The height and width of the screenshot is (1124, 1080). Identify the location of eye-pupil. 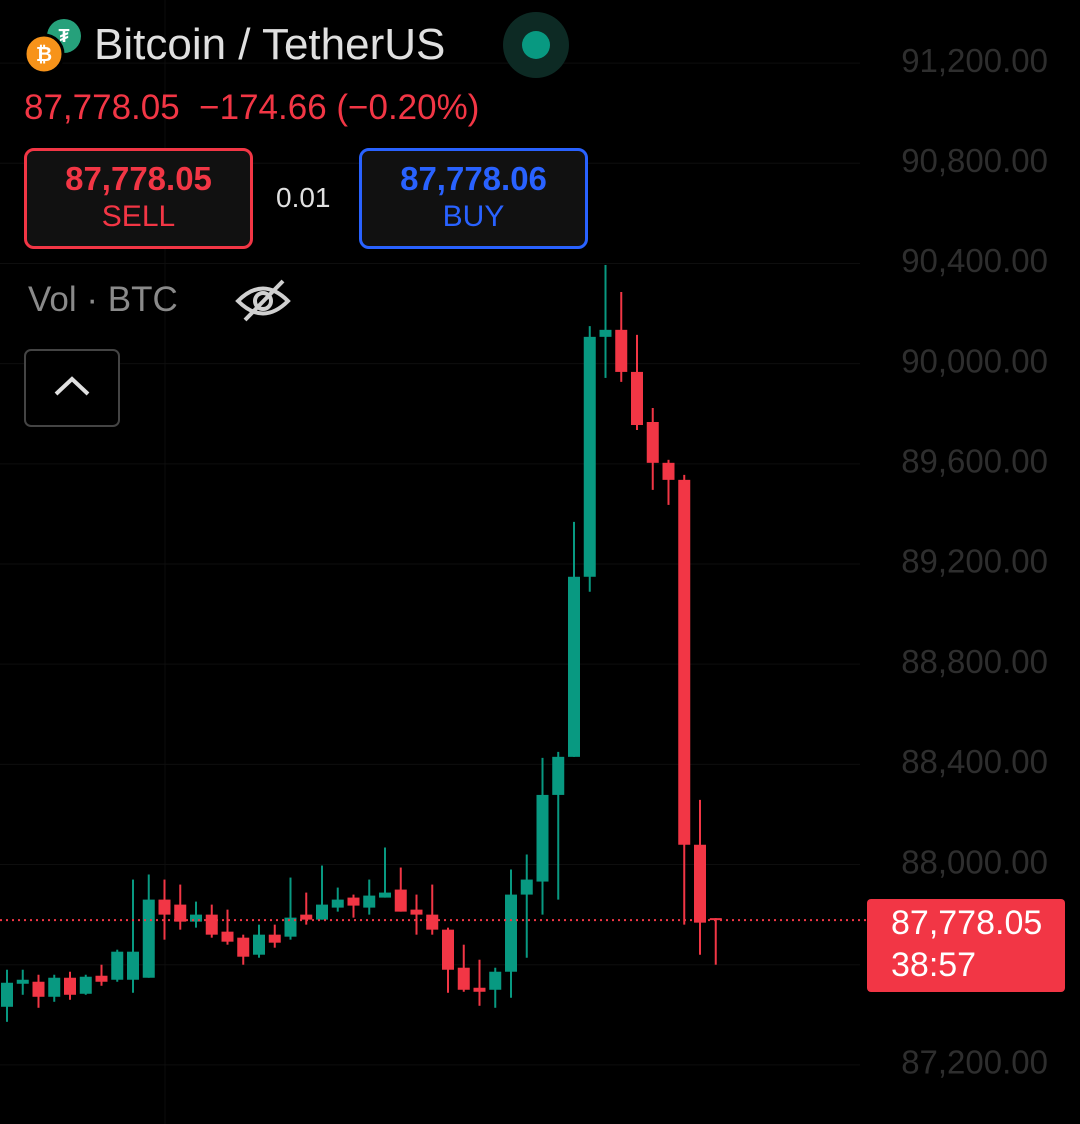
(263, 301).